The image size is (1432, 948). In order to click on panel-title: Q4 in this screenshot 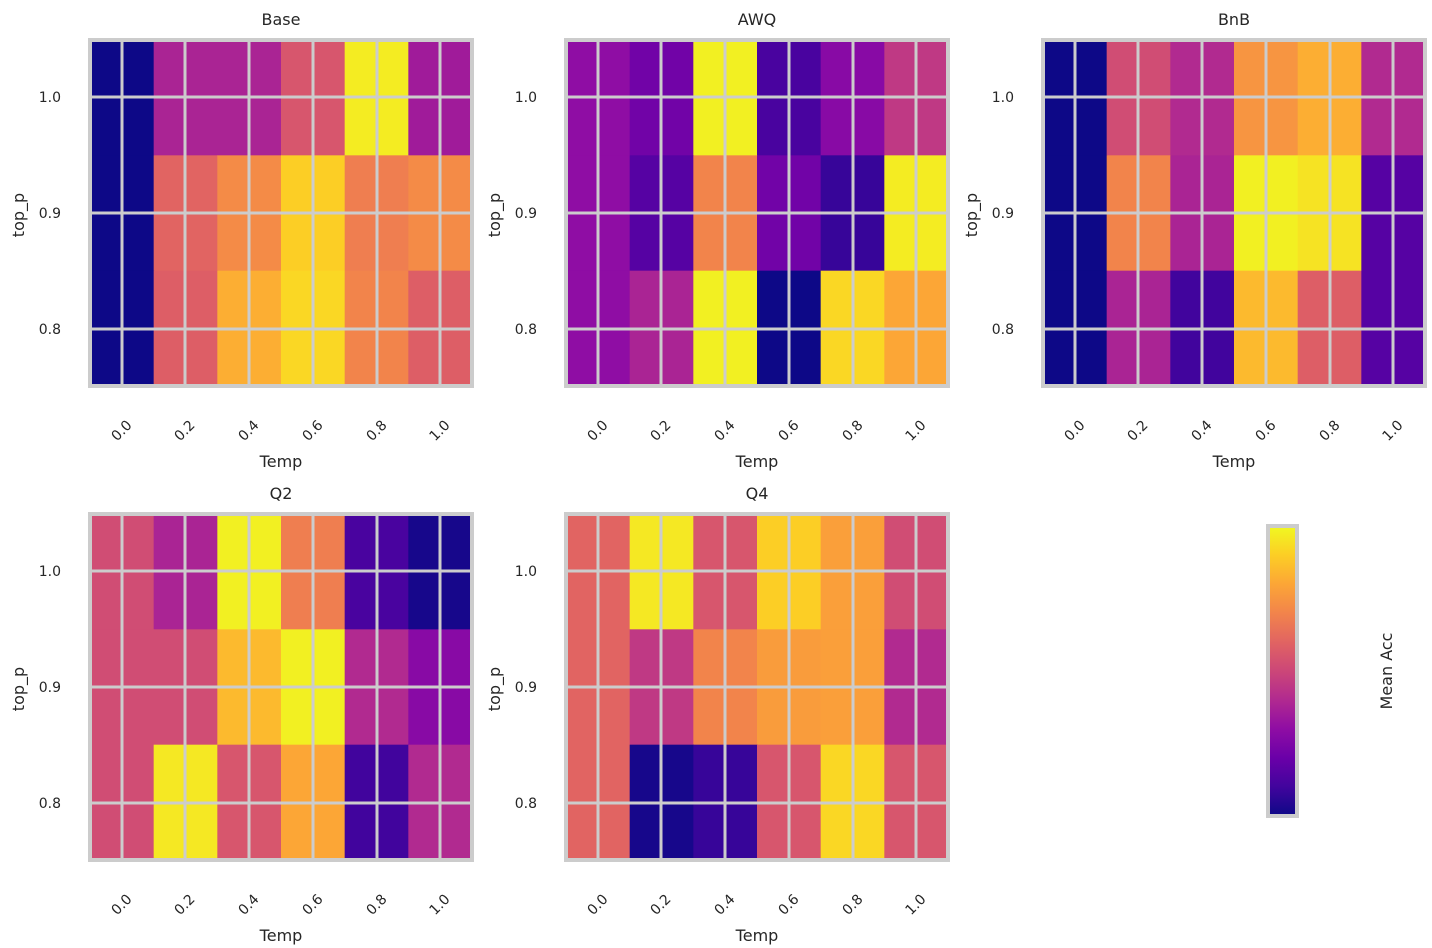, I will do `click(757, 493)`.